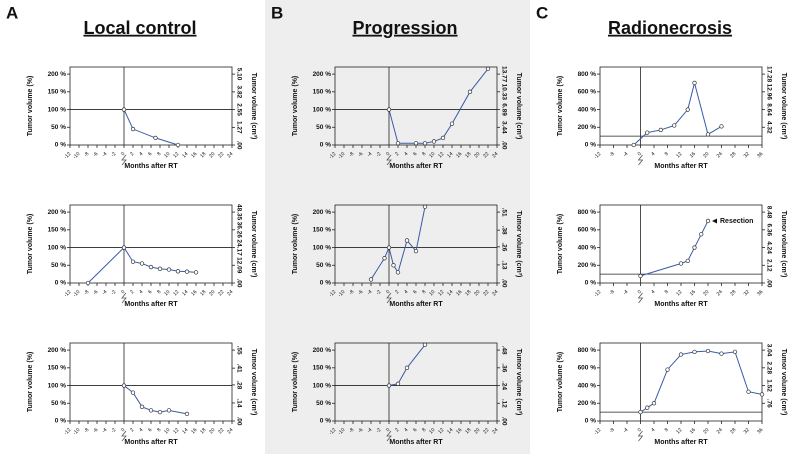 The image size is (797, 454). I want to click on y2-tick-label: .12, so click(503, 403).